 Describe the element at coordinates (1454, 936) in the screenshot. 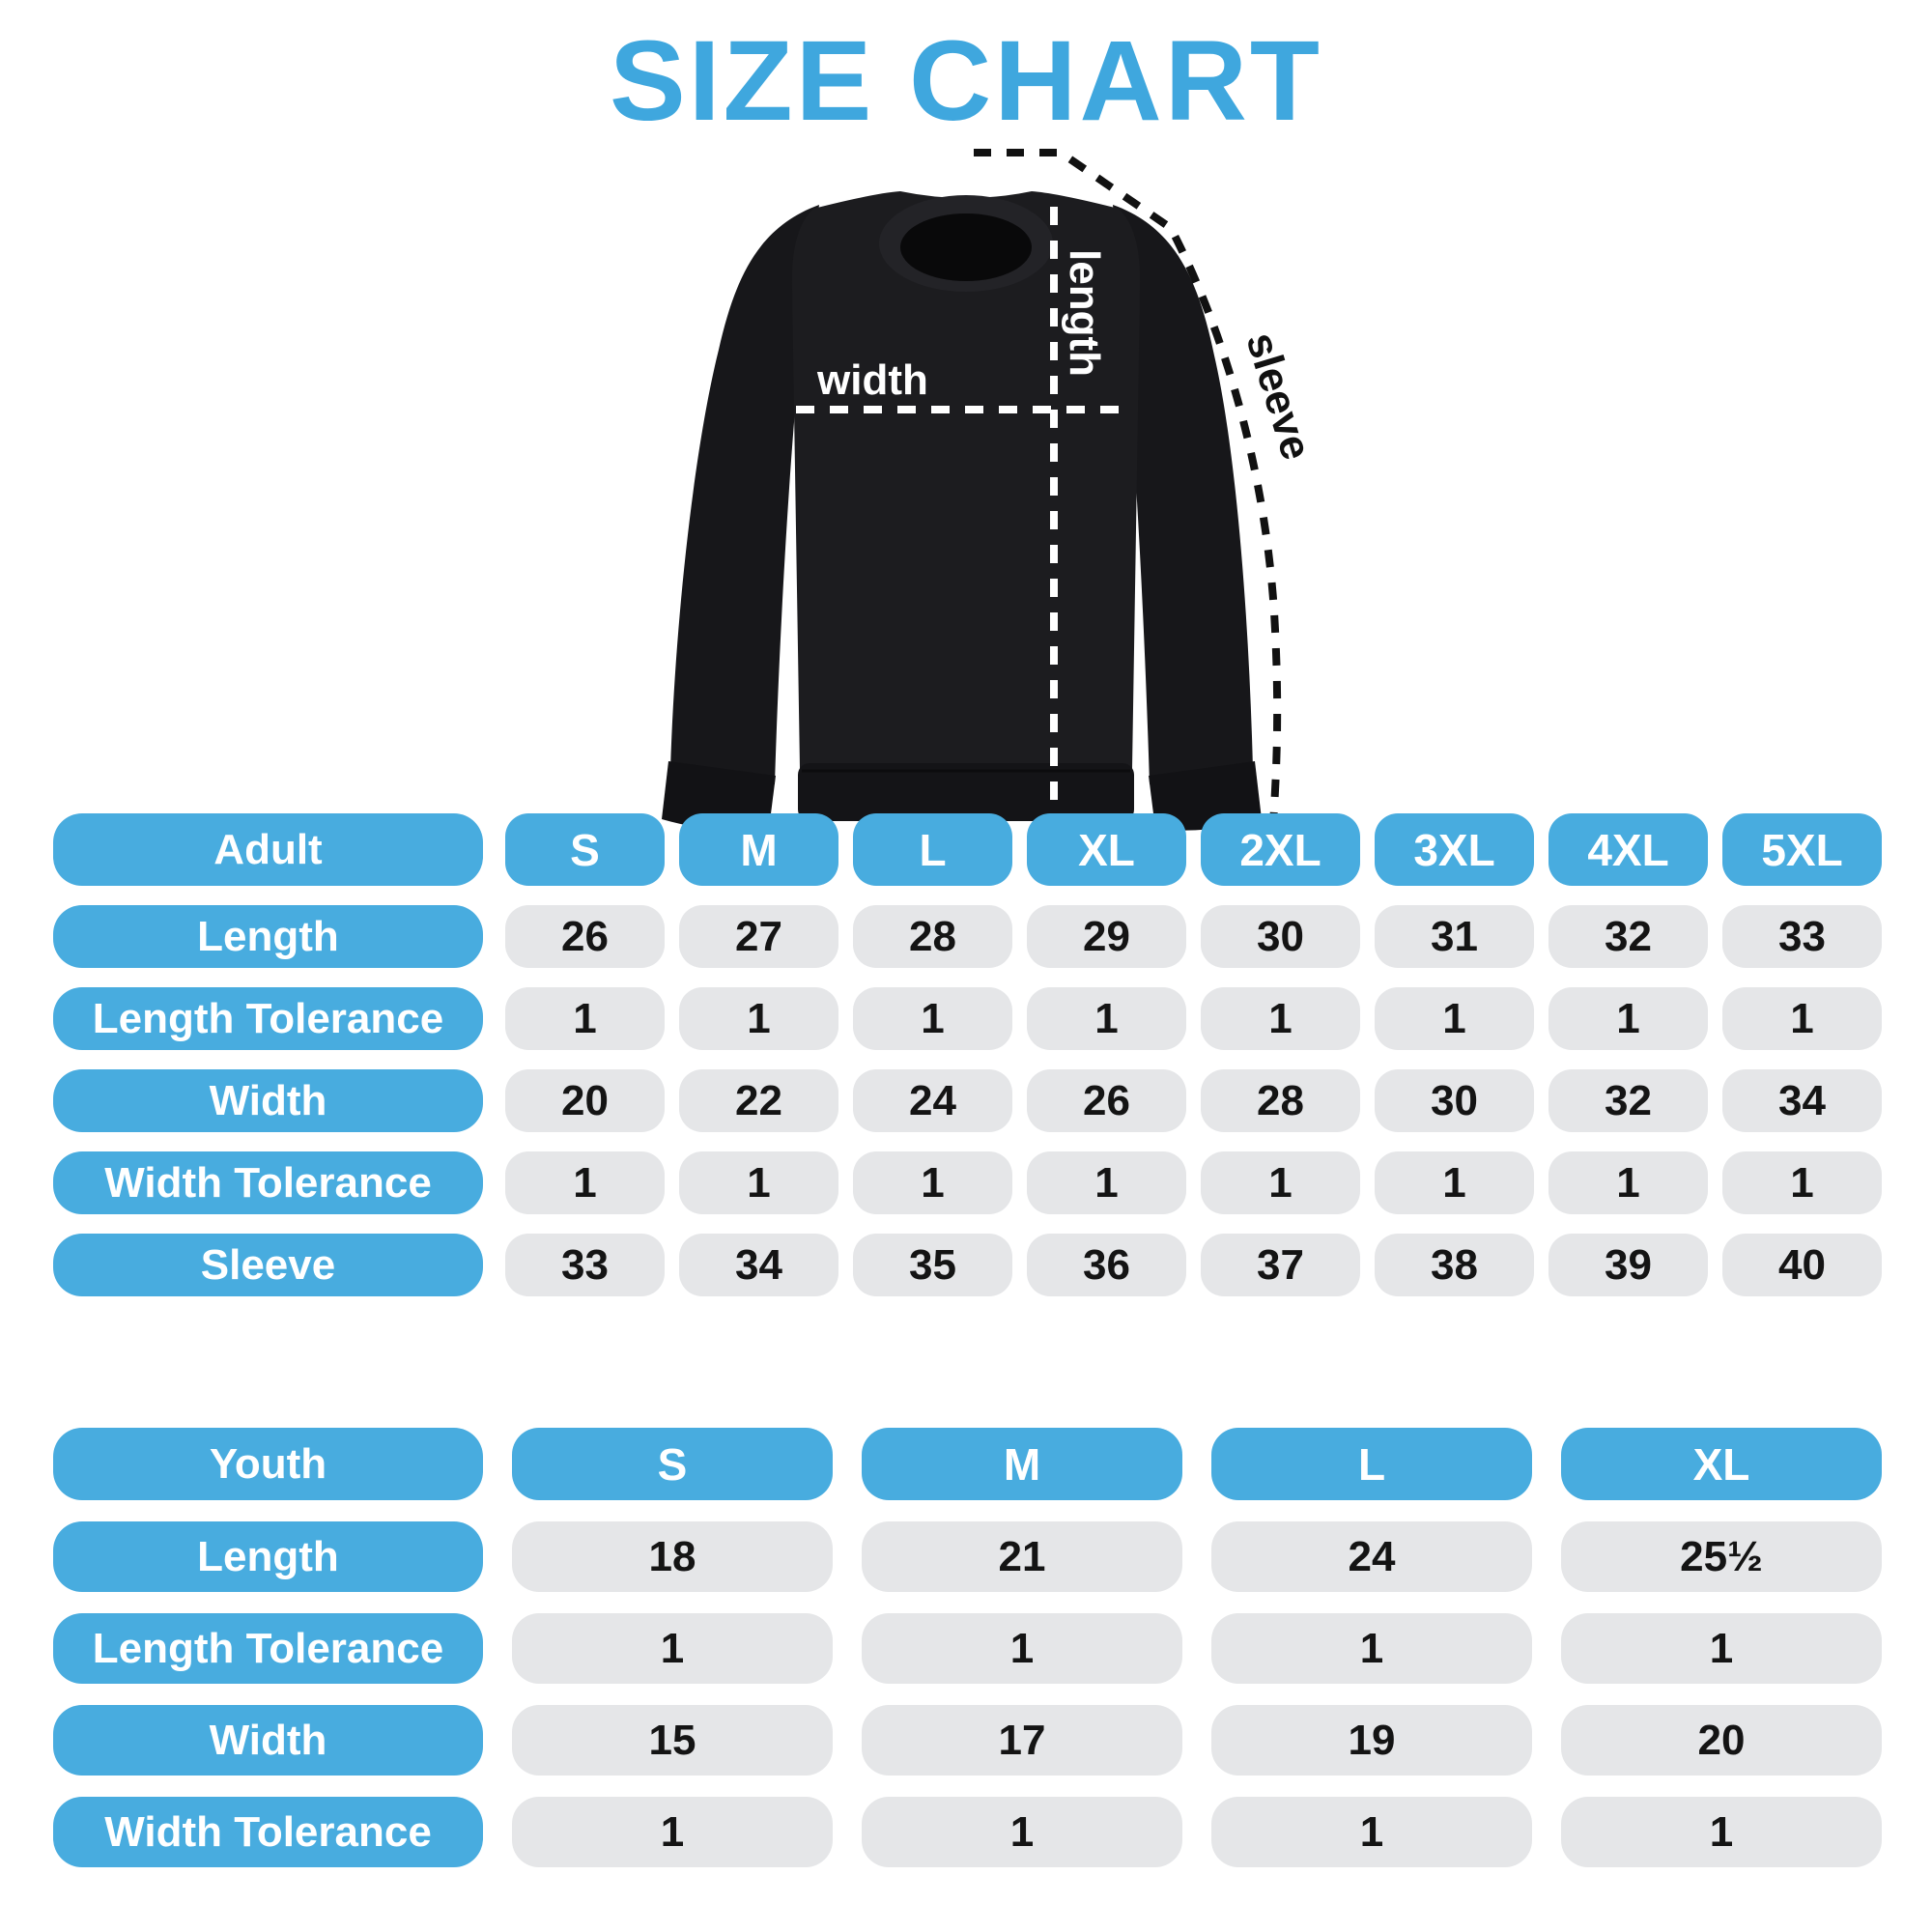

I see `value-cell: 31` at that location.